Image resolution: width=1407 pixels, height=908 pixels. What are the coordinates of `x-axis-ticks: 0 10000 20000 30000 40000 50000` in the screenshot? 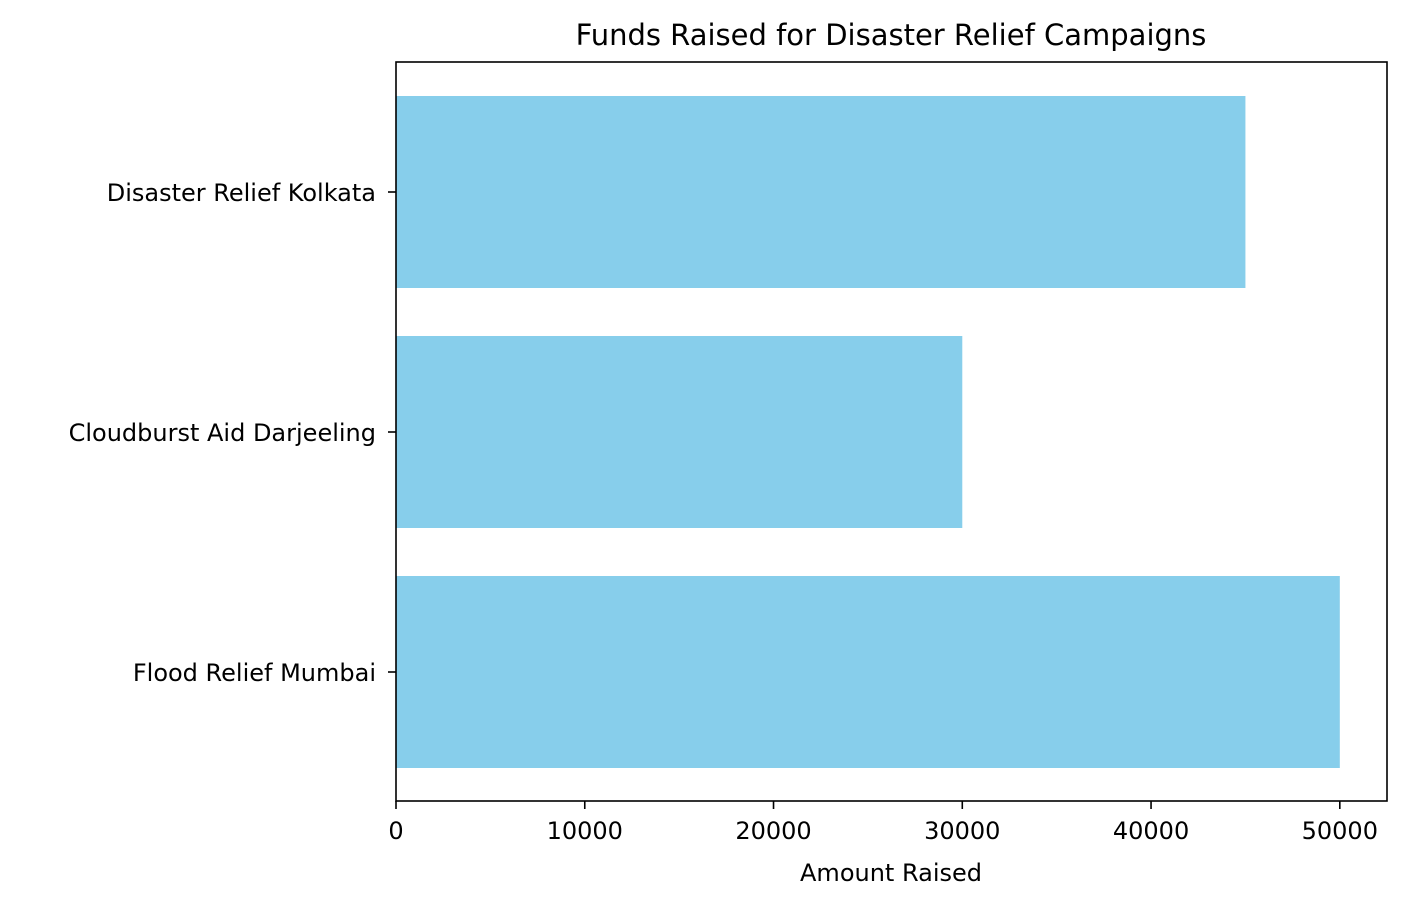 It's located at (883, 823).